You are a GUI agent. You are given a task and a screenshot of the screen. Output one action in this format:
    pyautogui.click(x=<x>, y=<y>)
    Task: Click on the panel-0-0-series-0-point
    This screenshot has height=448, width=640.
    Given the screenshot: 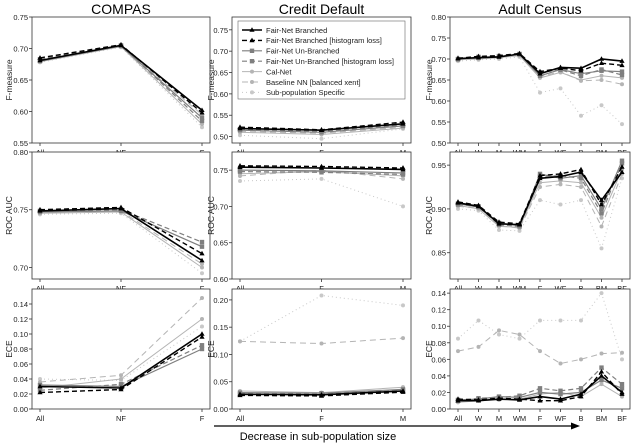 What is the action you would take?
    pyautogui.click(x=121, y=45)
    